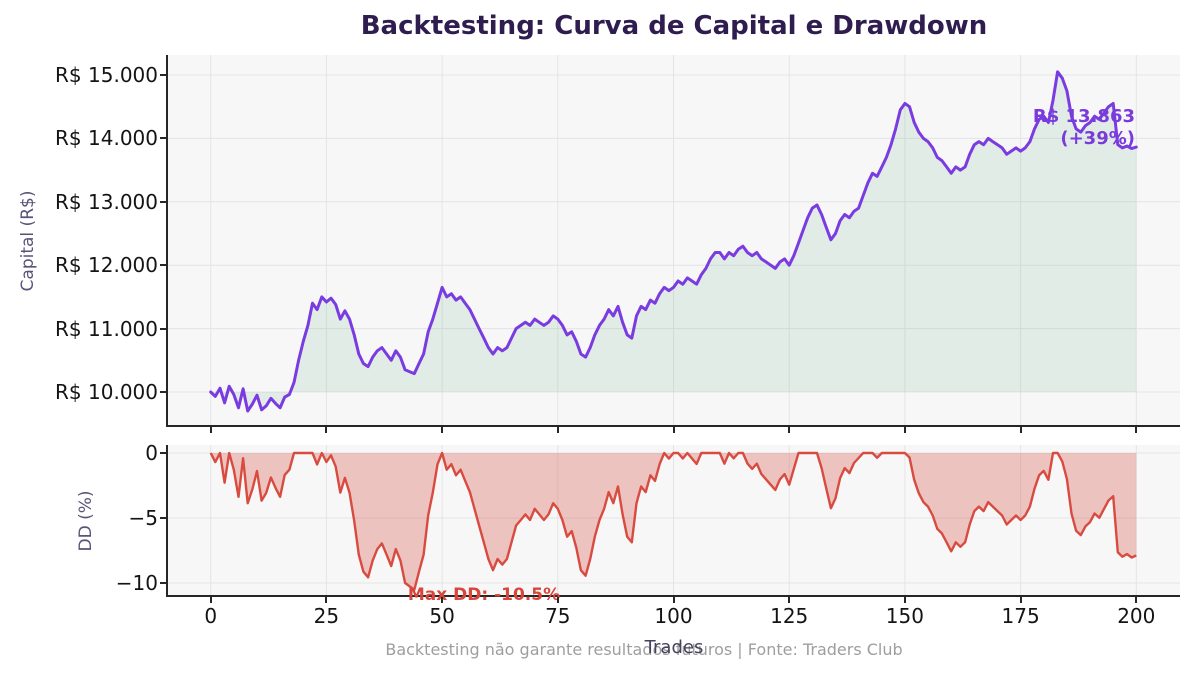  What do you see at coordinates (106, 392) in the screenshot?
I see `capital-y-tick-label: R$ 10.000` at bounding box center [106, 392].